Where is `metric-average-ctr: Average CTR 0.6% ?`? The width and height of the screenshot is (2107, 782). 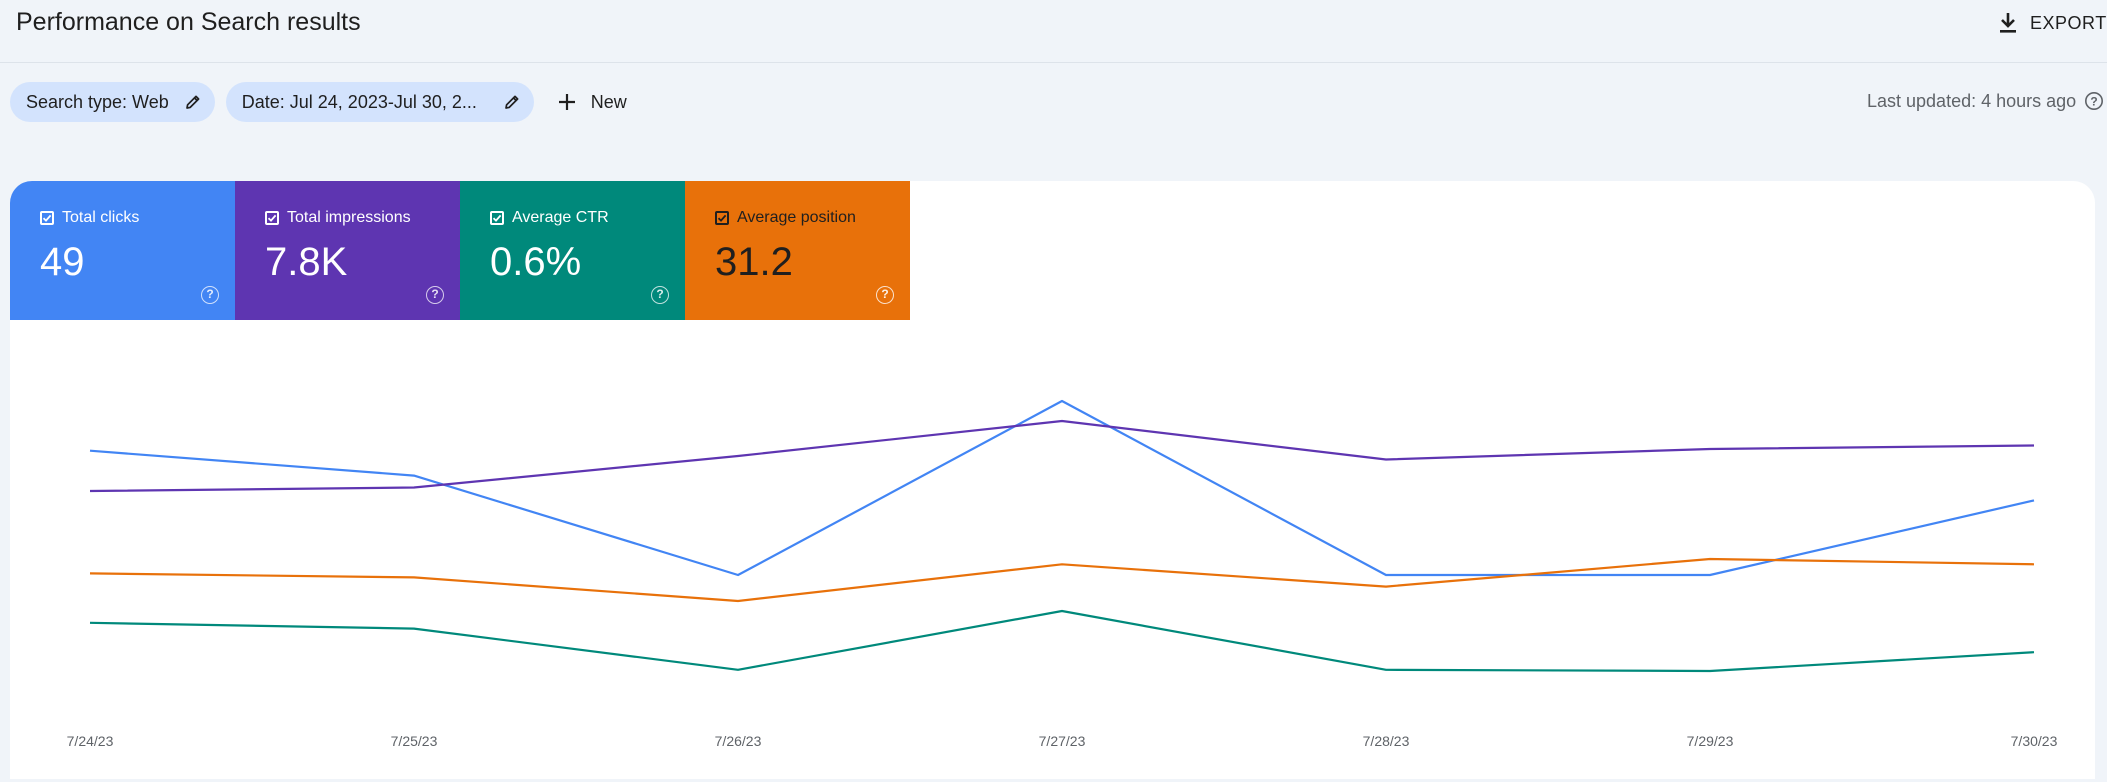 metric-average-ctr: Average CTR 0.6% ? is located at coordinates (572, 250).